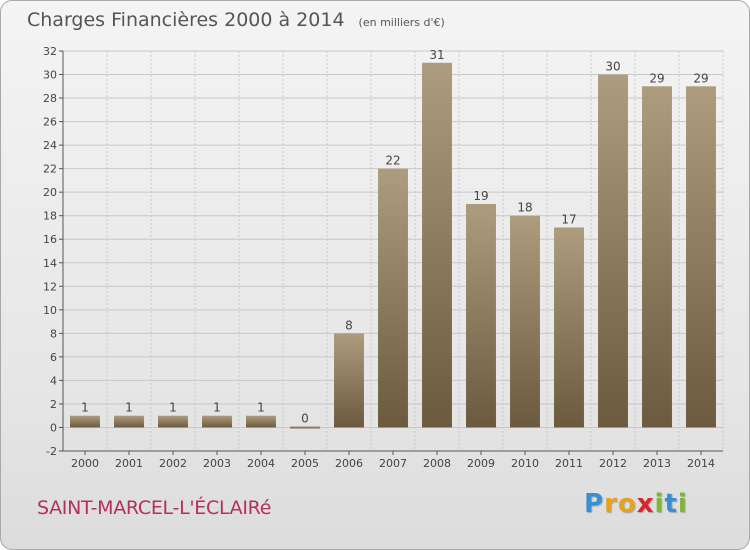 The height and width of the screenshot is (550, 750). What do you see at coordinates (627, 504) in the screenshot?
I see `logo-letter: o` at bounding box center [627, 504].